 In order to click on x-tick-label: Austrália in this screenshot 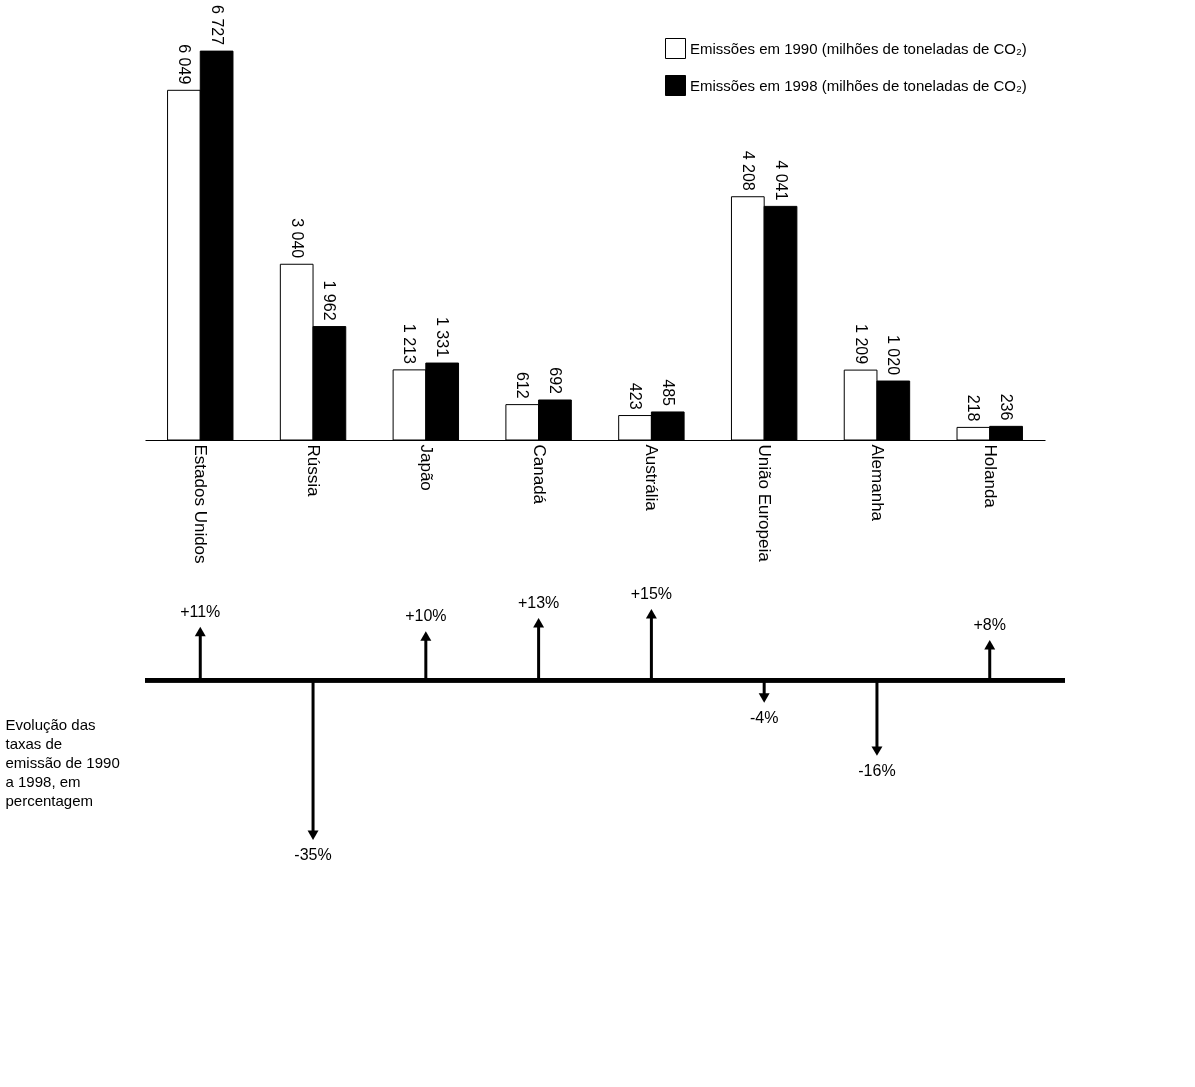, I will do `click(652, 478)`.